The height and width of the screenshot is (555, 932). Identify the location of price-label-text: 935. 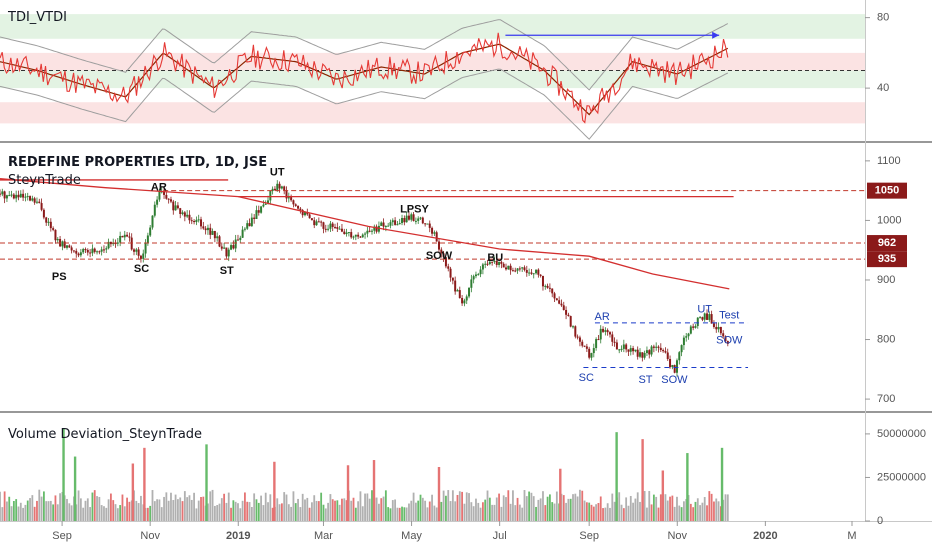
(887, 259).